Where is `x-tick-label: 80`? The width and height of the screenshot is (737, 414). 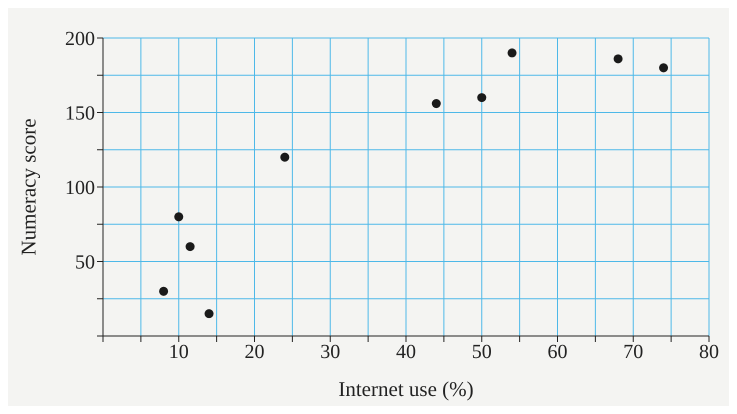
x-tick-label: 80 is located at coordinates (709, 352).